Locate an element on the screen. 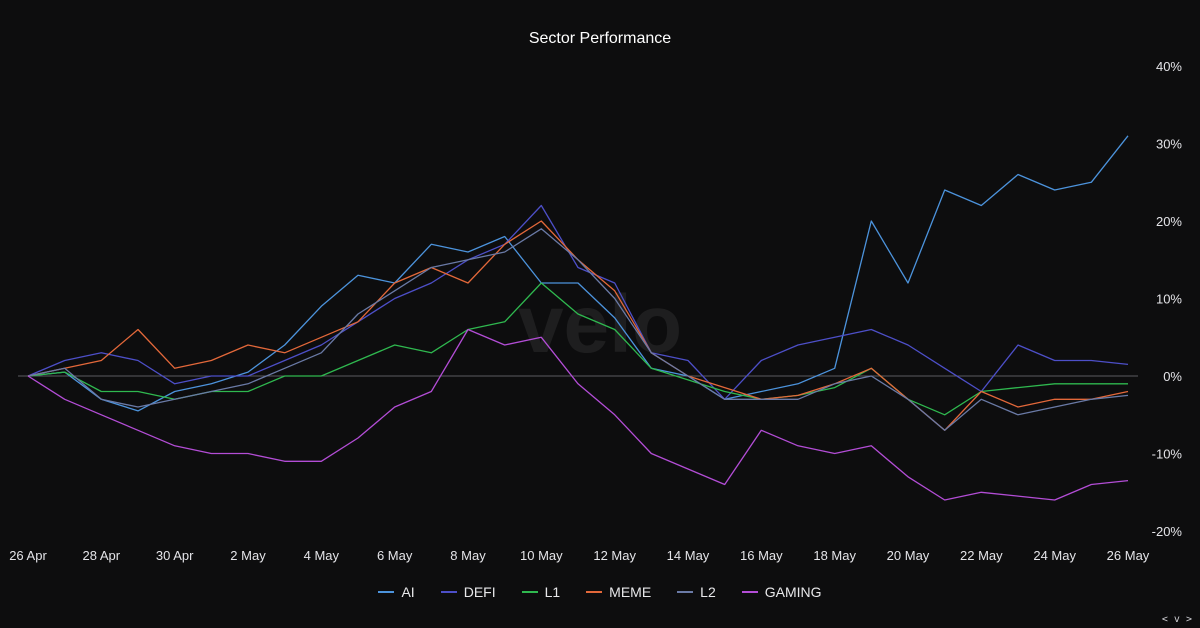  x-tick-label: 8 May is located at coordinates (468, 555).